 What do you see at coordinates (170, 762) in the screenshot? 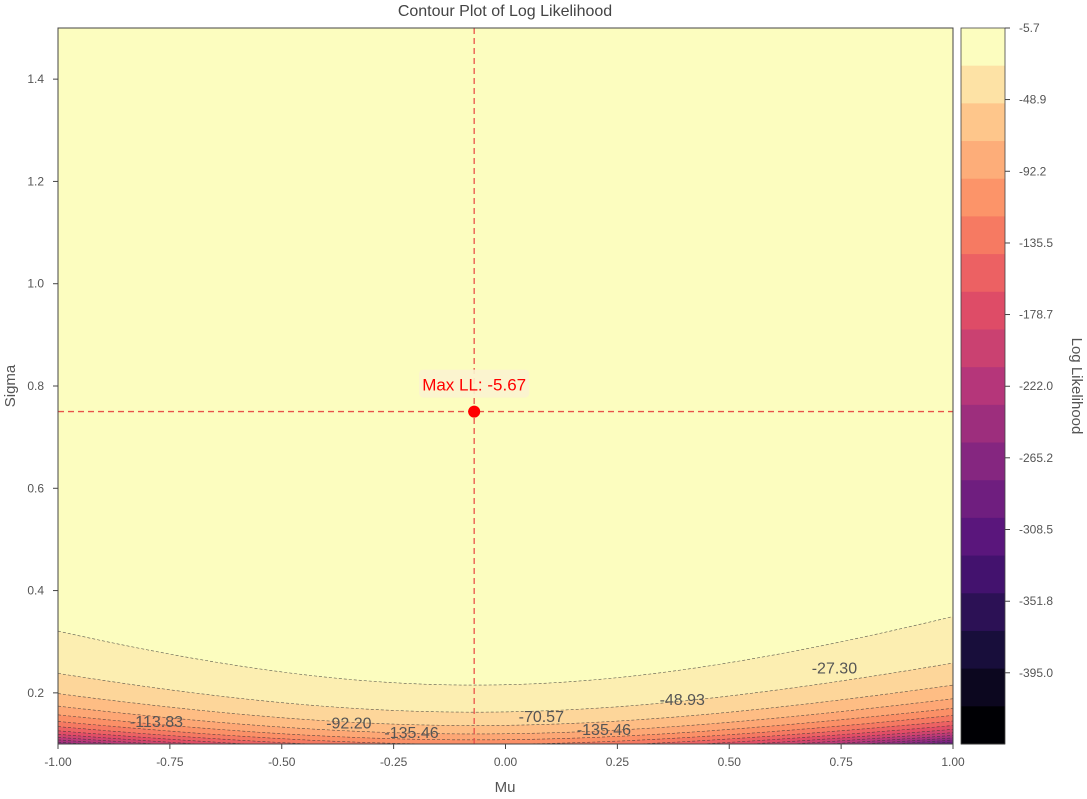
I see `x-tick-label: -0.75` at bounding box center [170, 762].